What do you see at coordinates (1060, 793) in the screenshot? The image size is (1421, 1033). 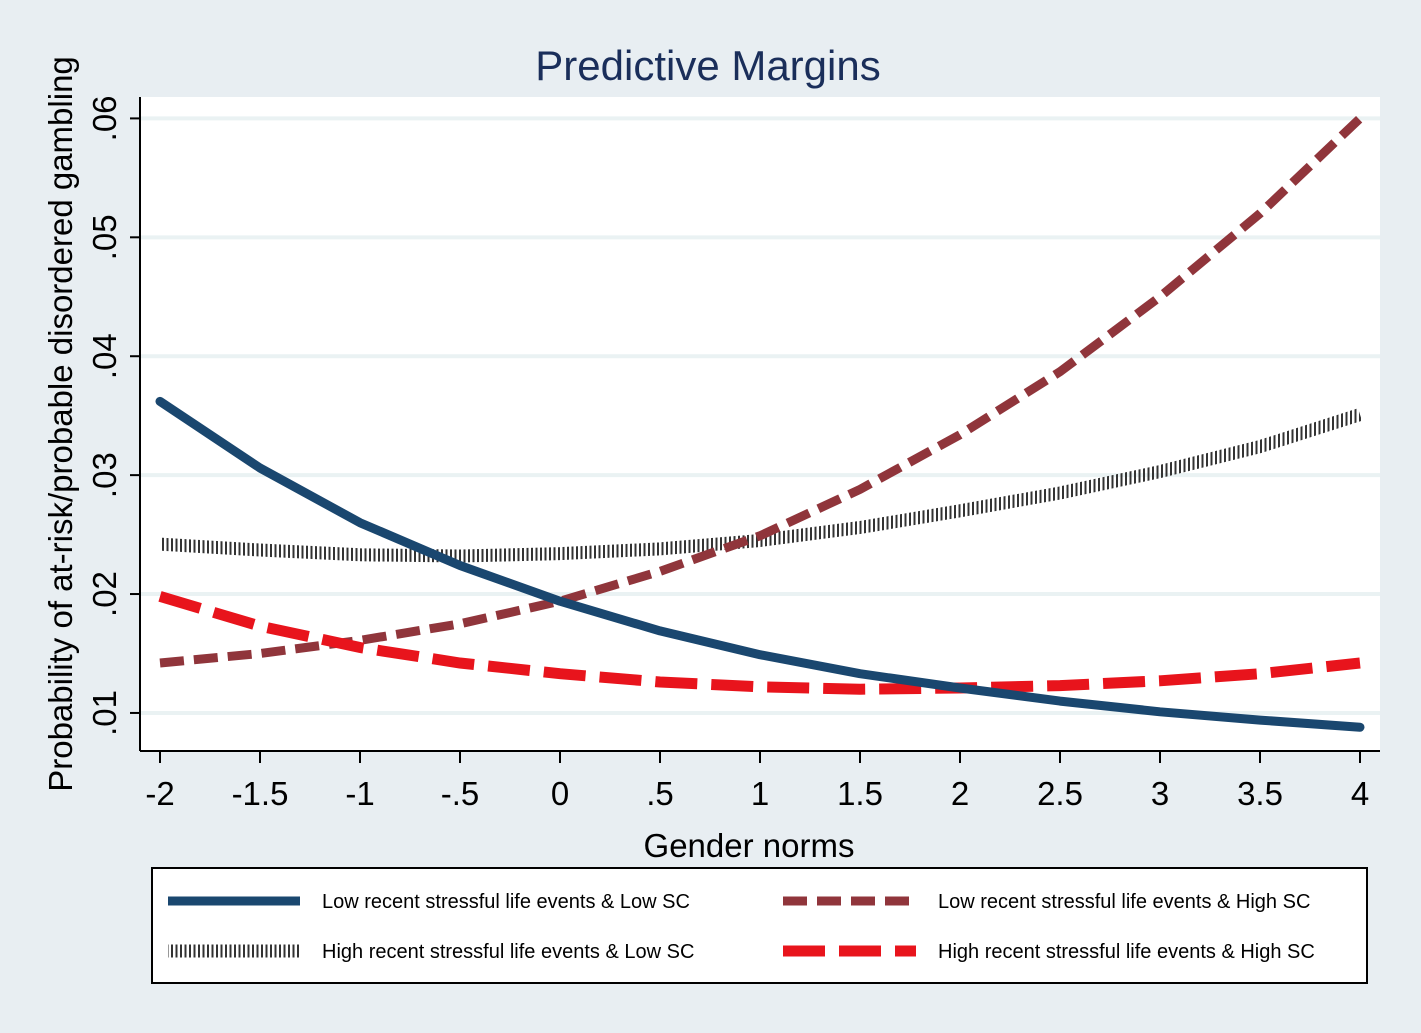 I see `x-tick-label: 2.5` at bounding box center [1060, 793].